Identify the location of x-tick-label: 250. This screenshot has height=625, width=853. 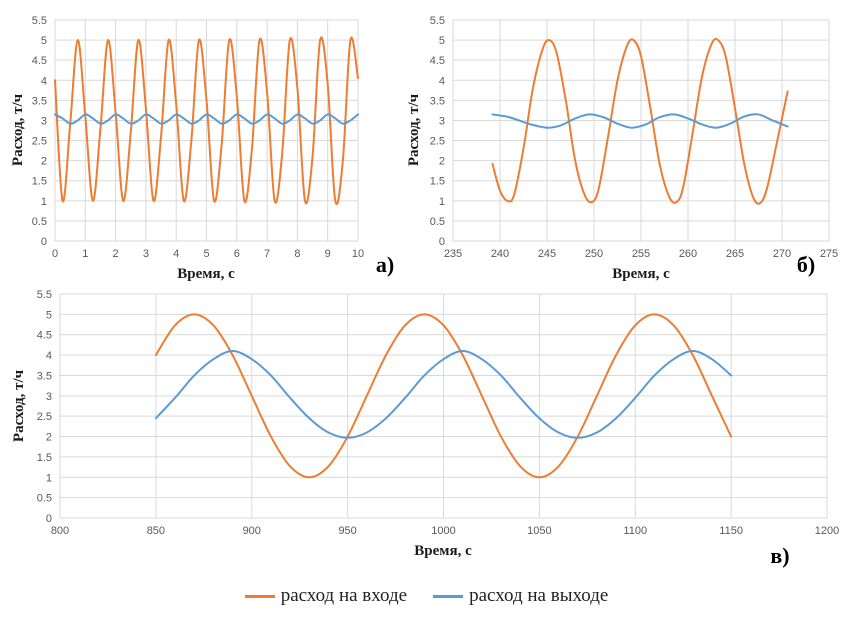
(594, 254).